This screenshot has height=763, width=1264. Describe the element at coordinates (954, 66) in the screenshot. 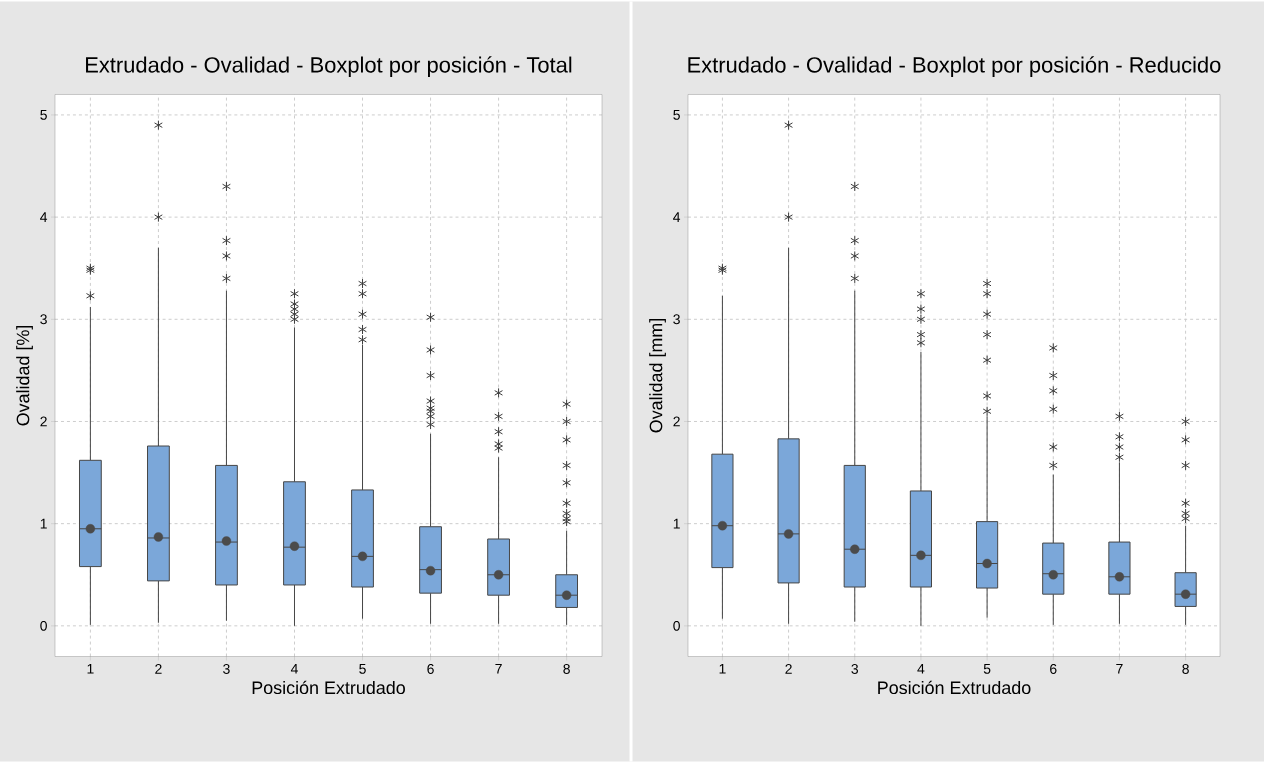

I see `chart-title: Extrudado - Ovalidad - Boxplot por posición - Reducido` at that location.